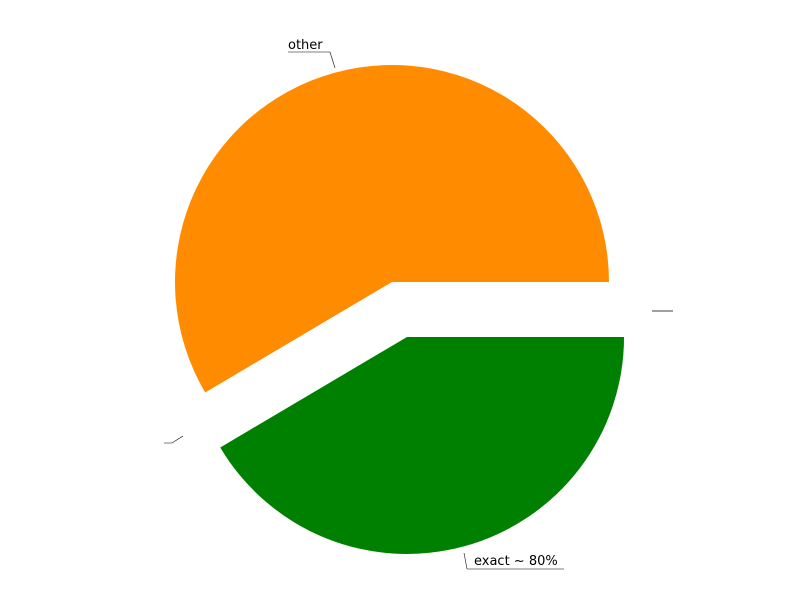 The width and height of the screenshot is (800, 600). Describe the element at coordinates (418, 377) in the screenshot. I see `stray-leader-marks` at that location.